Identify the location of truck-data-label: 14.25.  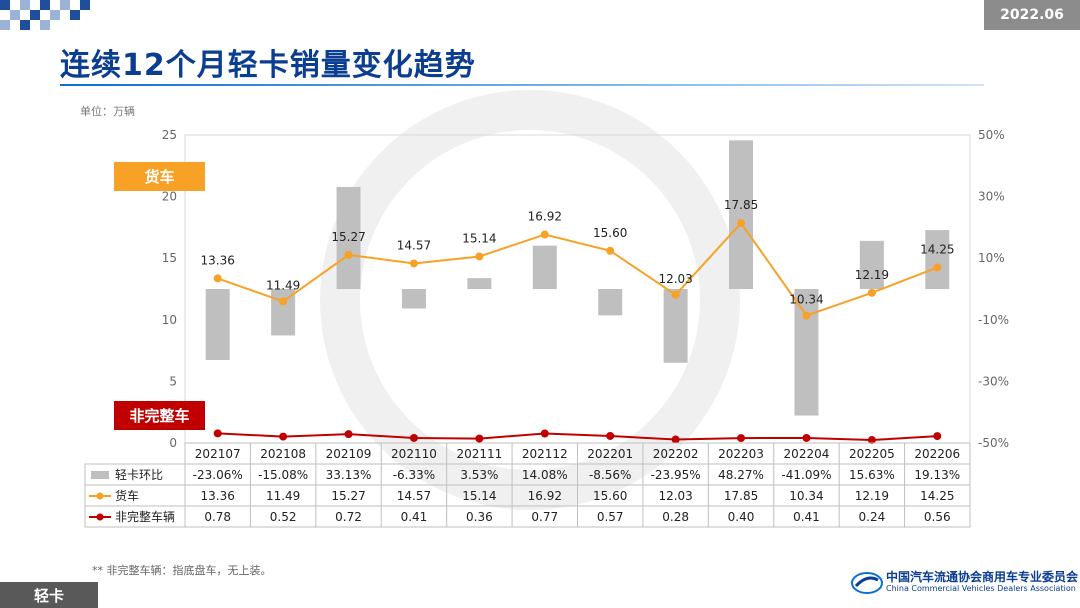
(937, 249).